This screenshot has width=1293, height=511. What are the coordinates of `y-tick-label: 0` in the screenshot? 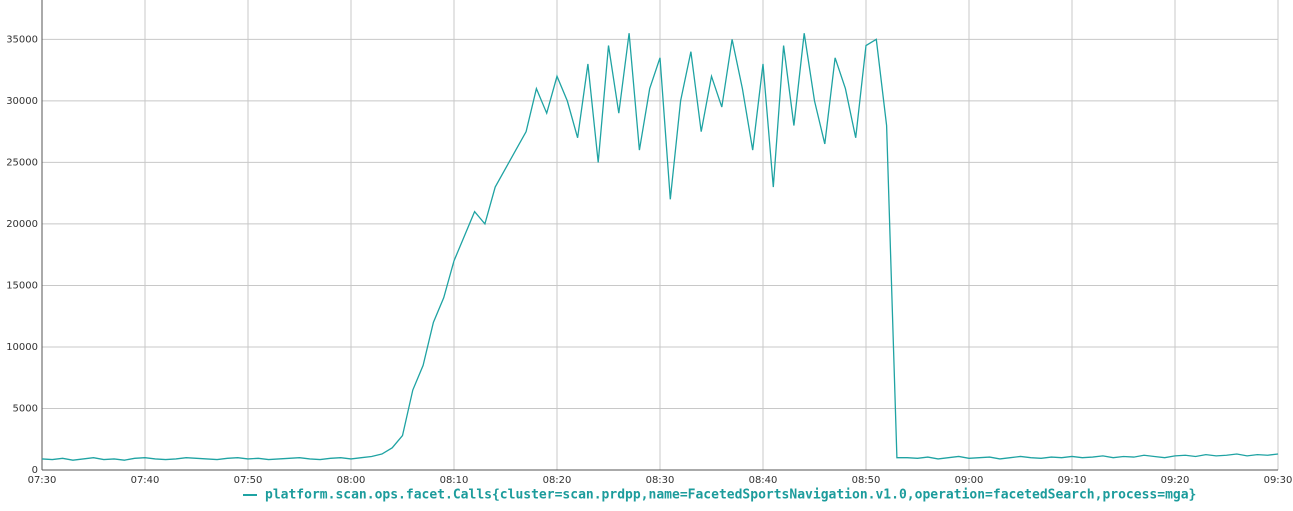 It's located at (35, 470).